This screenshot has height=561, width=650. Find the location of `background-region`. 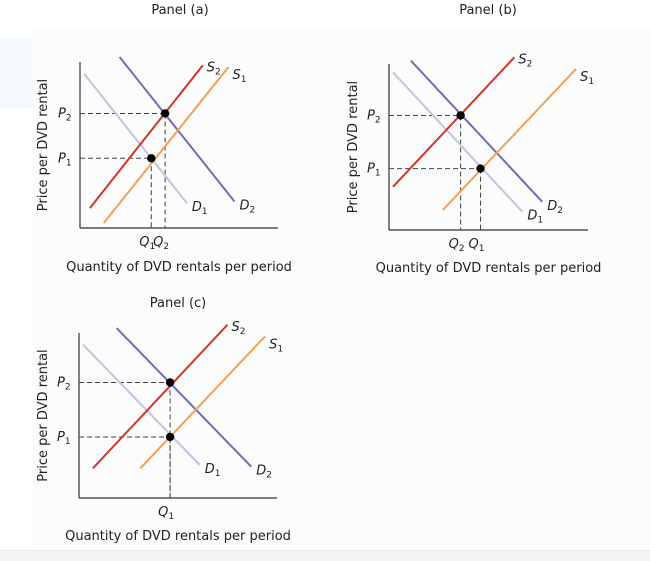

background-region is located at coordinates (17, 73).